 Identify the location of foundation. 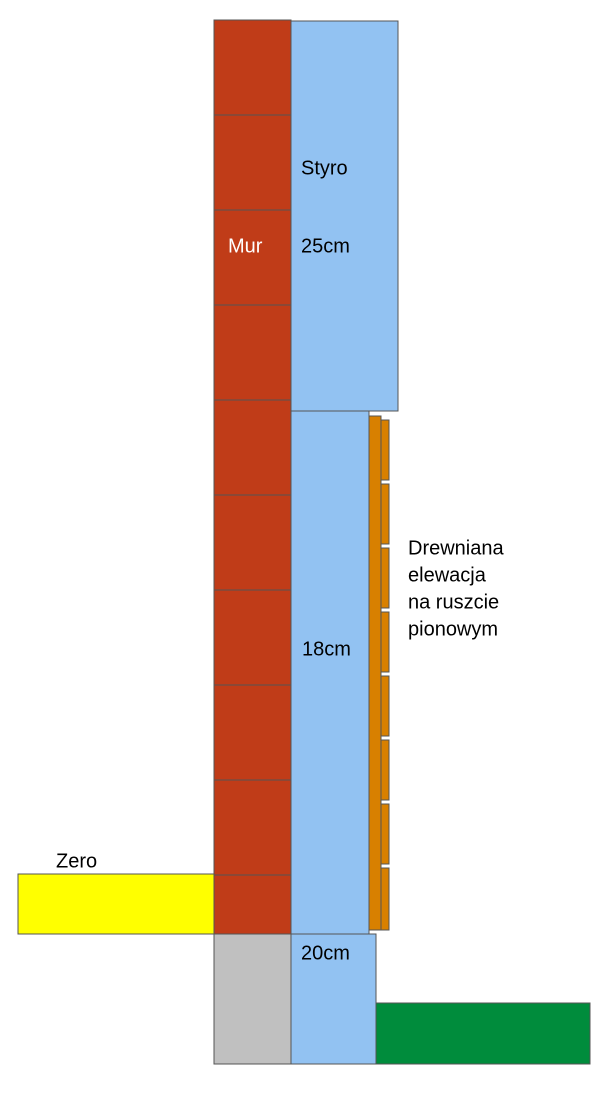
(252, 999).